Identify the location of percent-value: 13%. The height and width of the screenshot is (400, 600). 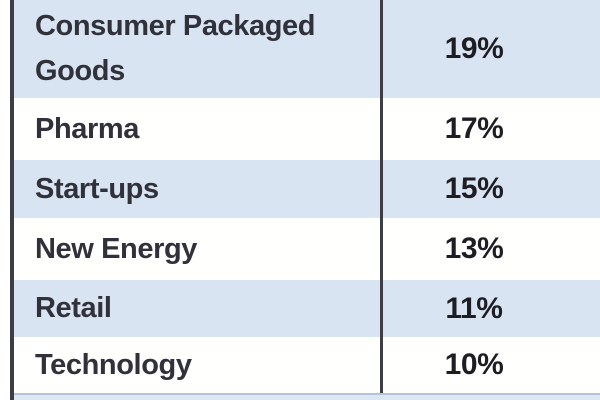
(474, 248).